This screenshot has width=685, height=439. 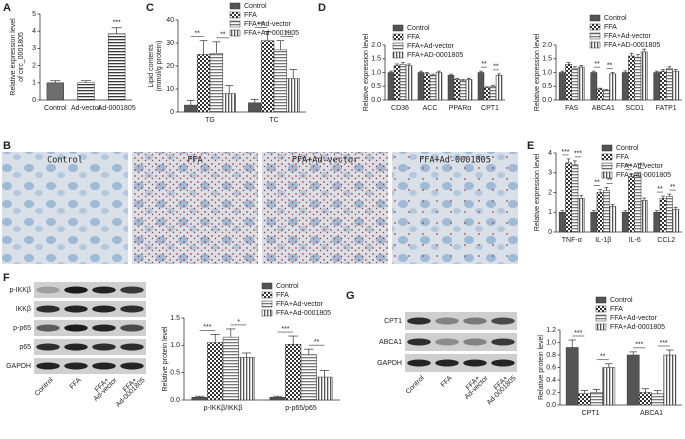 What do you see at coordinates (322, 8) in the screenshot?
I see `panel-letter: D` at bounding box center [322, 8].